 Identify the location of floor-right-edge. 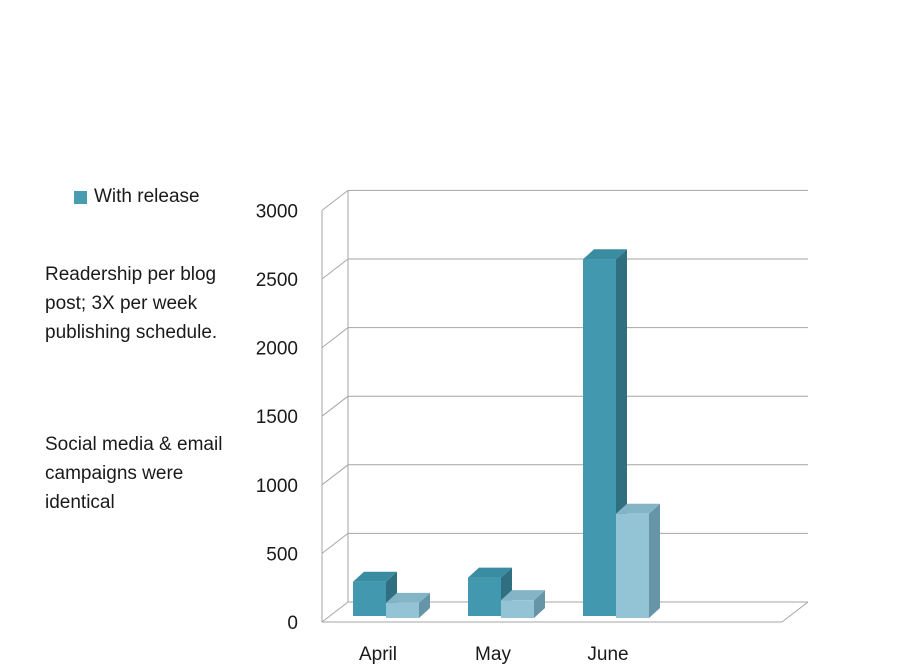
(795, 612).